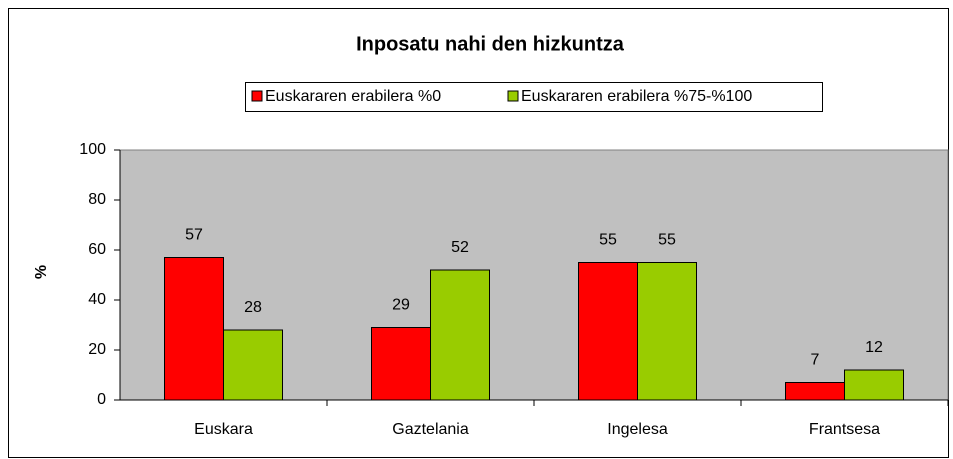 The height and width of the screenshot is (459, 953). I want to click on y-tick-label: 80, so click(97, 199).